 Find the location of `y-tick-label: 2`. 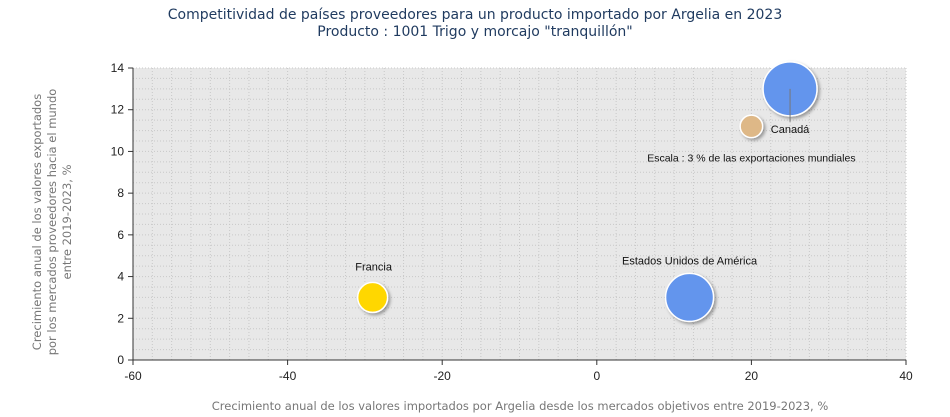

y-tick-label: 2 is located at coordinates (120, 318).